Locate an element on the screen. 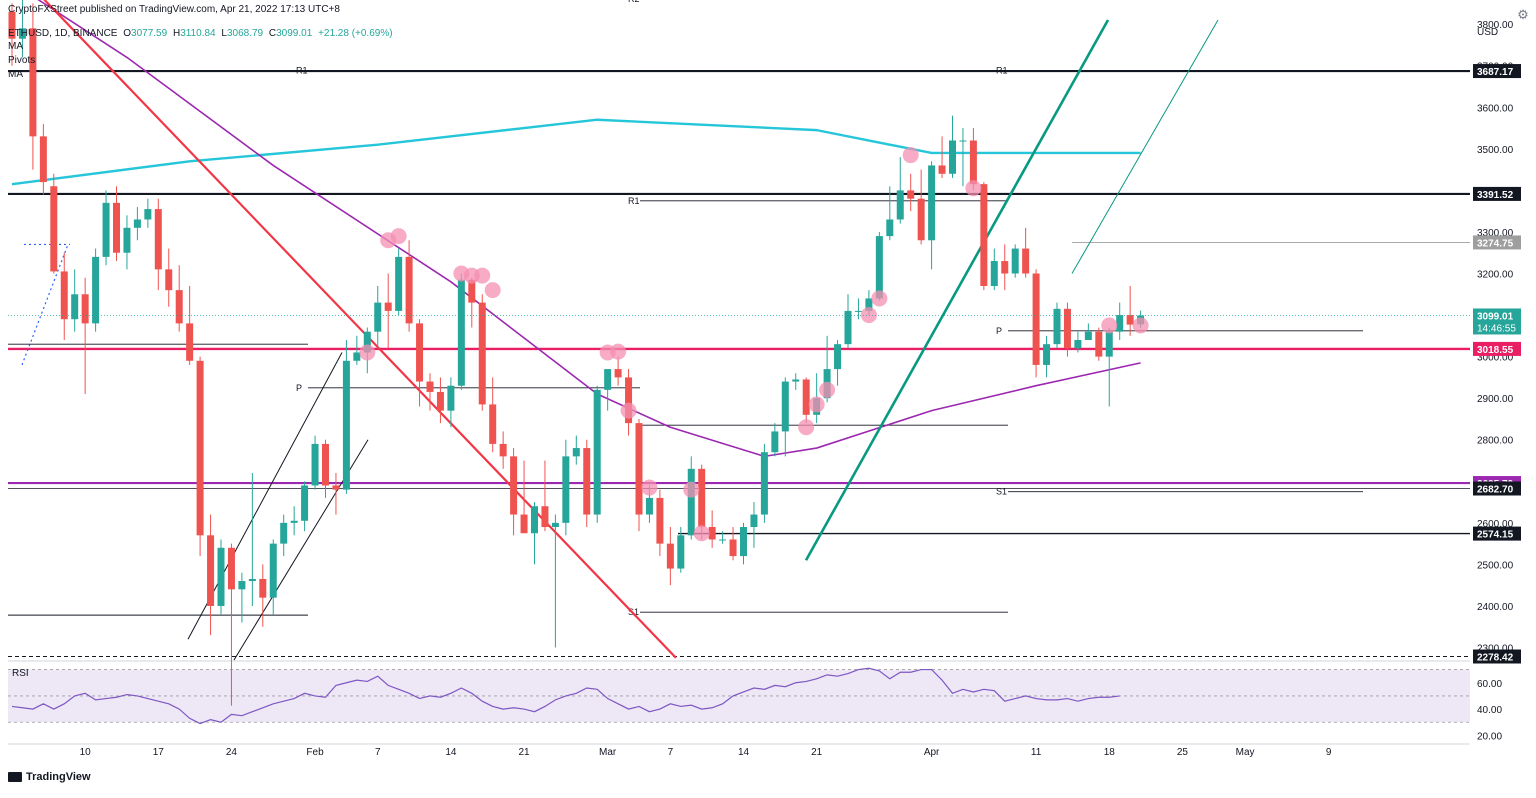 The image size is (1536, 798). indicator-pivots: Pivots is located at coordinates (22, 60).